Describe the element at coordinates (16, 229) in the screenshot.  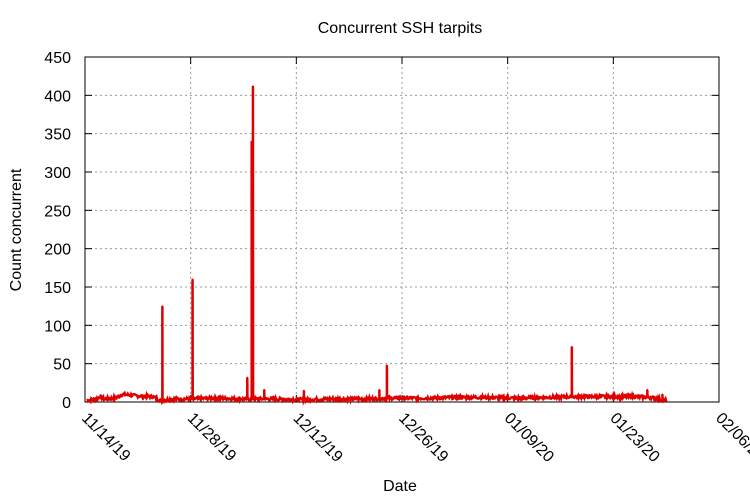
I see `y-axis-label: Count concurrent` at that location.